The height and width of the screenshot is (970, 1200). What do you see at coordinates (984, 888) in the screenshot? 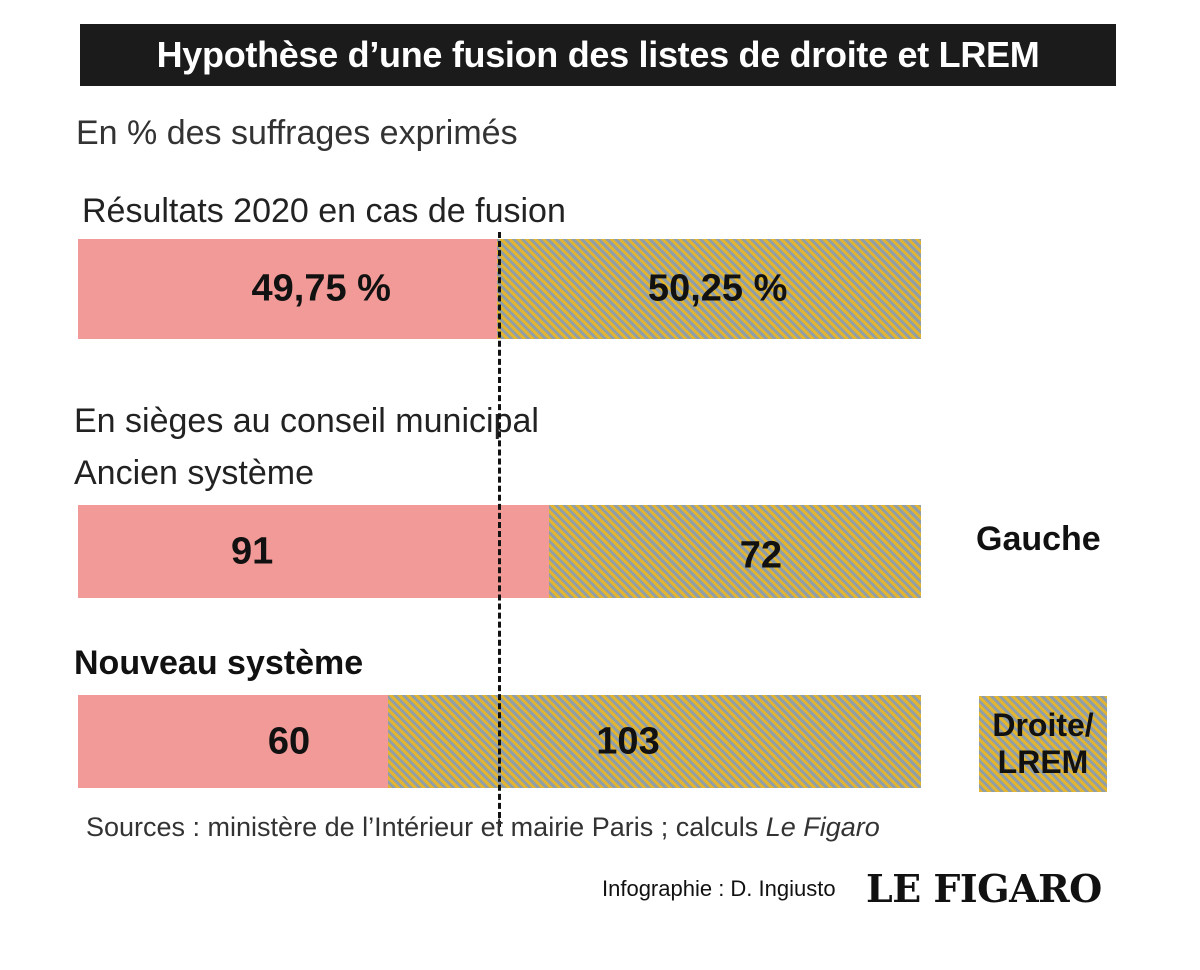
I see `le-figaro-logo: LE FIGARO` at bounding box center [984, 888].